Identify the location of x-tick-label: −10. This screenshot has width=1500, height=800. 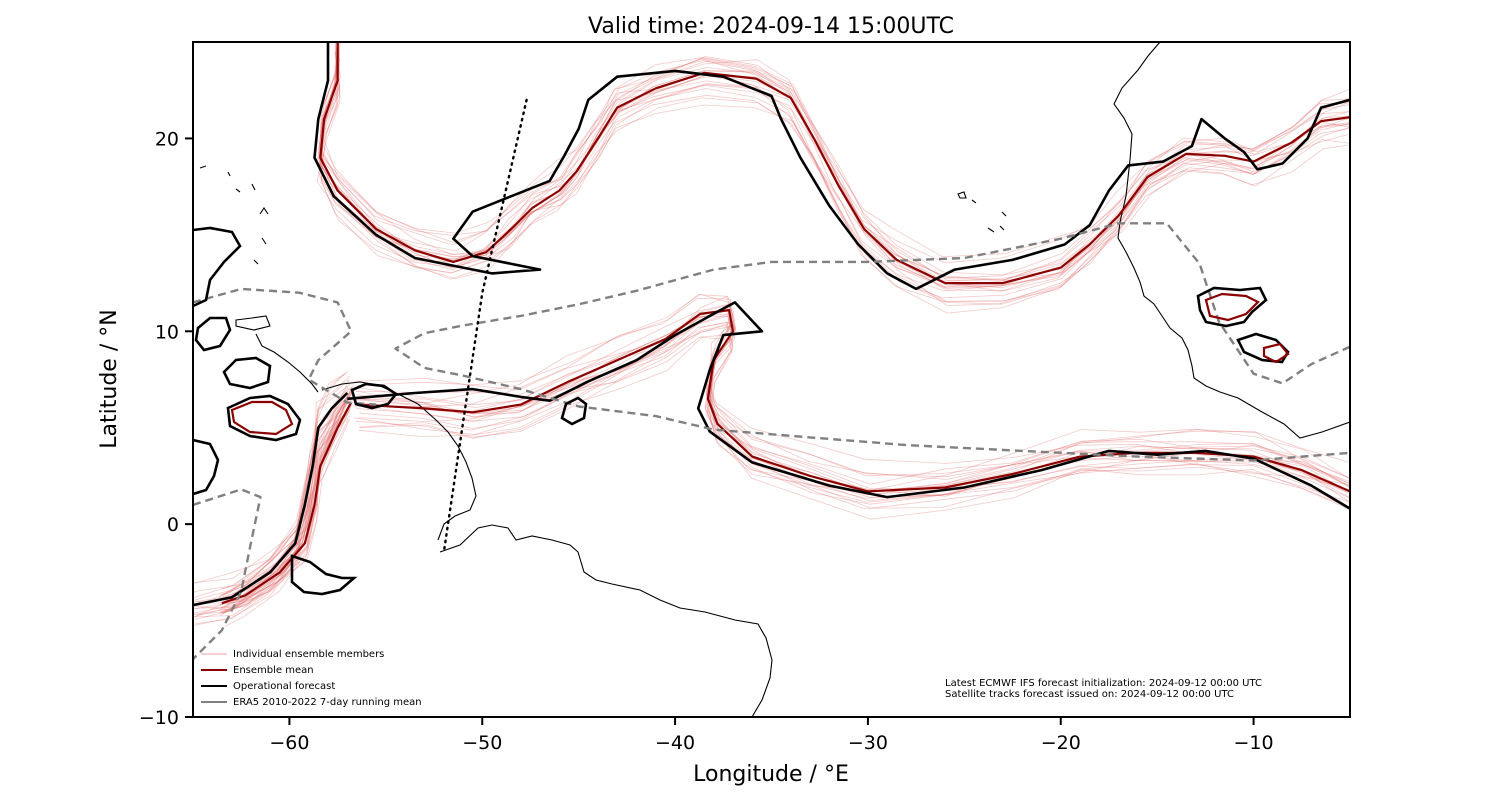
(1254, 743).